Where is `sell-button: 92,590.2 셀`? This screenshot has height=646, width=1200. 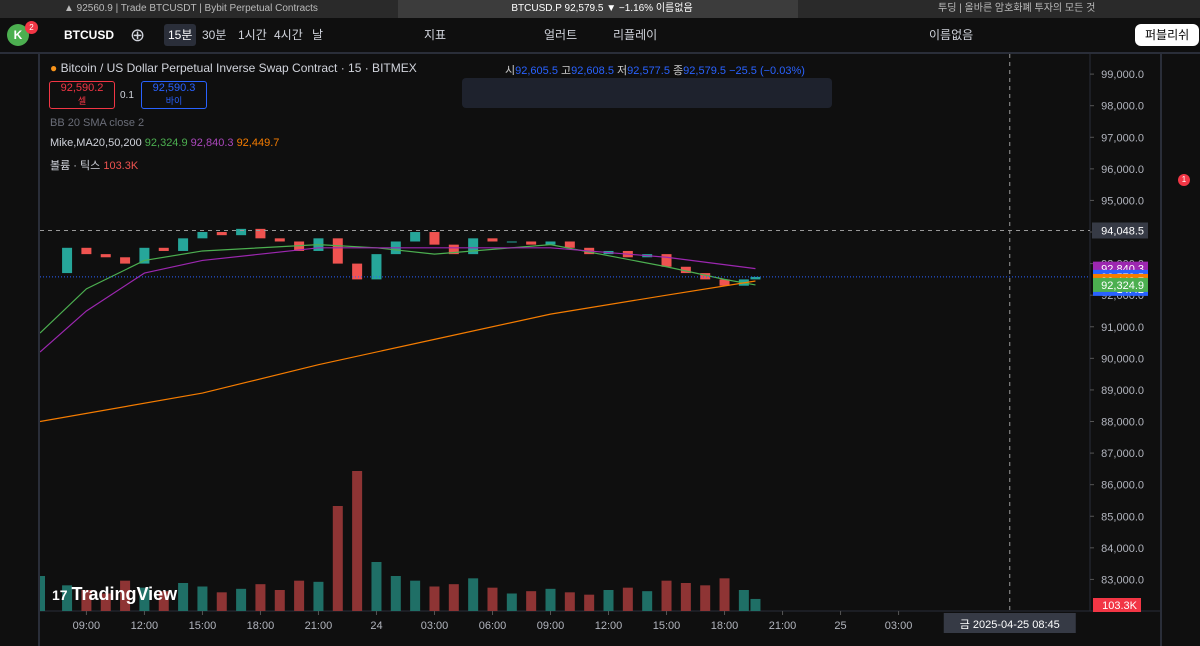 sell-button: 92,590.2 셀 is located at coordinates (82, 95).